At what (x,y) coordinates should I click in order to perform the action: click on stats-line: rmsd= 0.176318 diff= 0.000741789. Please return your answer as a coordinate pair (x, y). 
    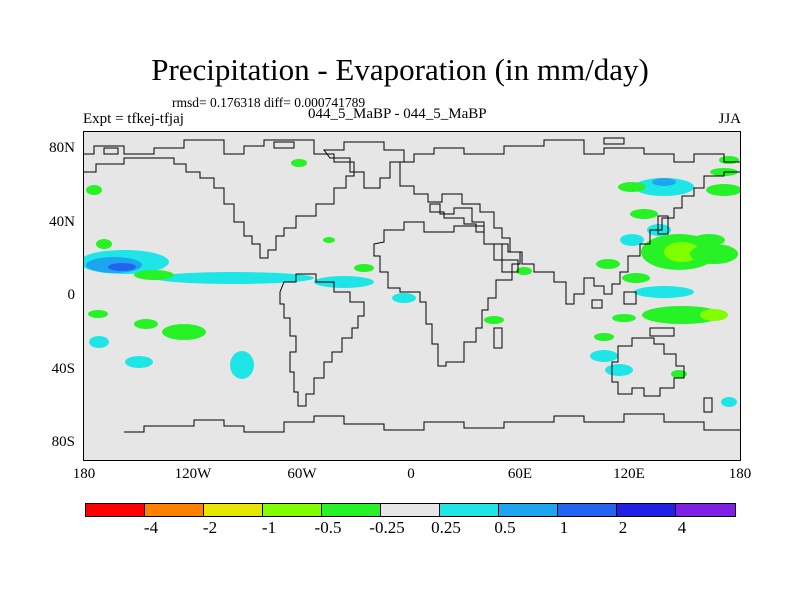
    Looking at the image, I should click on (269, 102).